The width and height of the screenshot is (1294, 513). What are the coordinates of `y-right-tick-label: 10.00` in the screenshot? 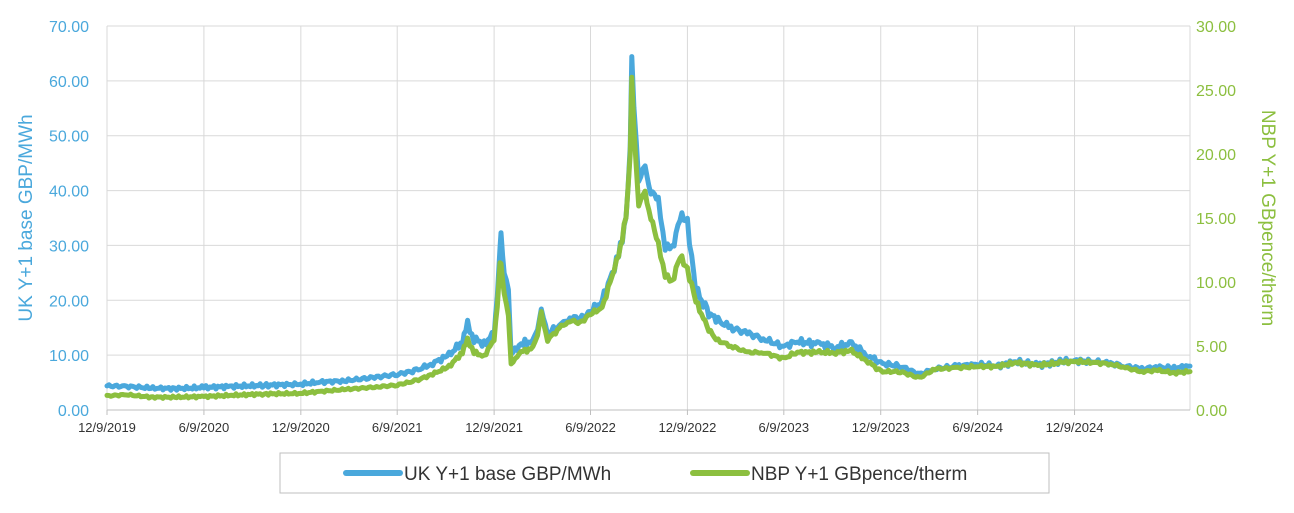 It's located at (1216, 283).